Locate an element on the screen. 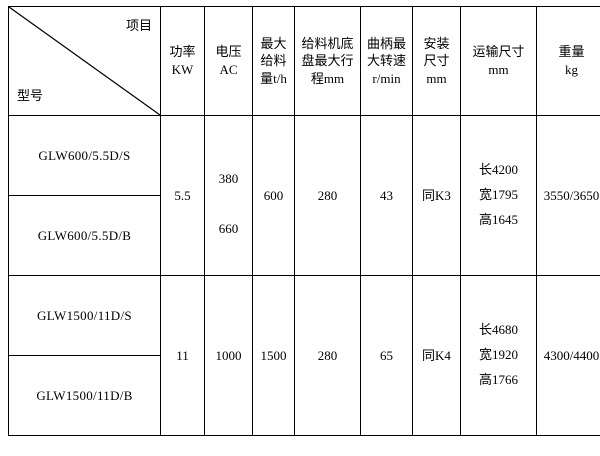 The width and height of the screenshot is (600, 456). cell-power: 11 is located at coordinates (183, 356).